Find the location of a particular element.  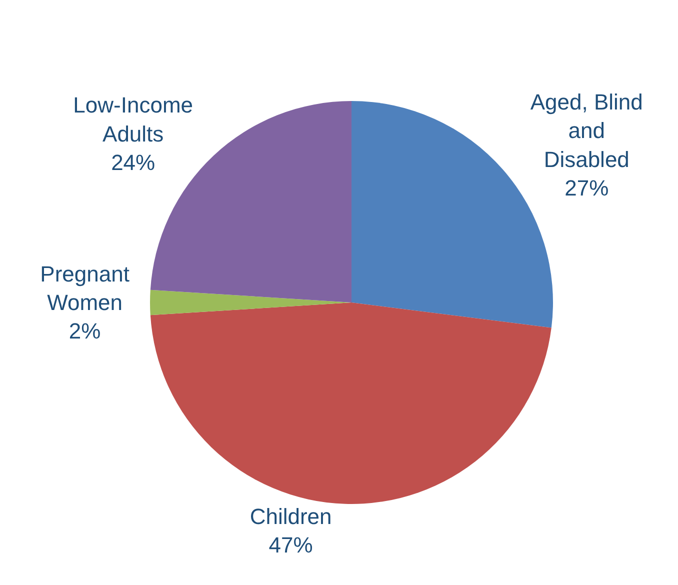

slice-label: Aged, Blind and Disabled is located at coordinates (586, 131).